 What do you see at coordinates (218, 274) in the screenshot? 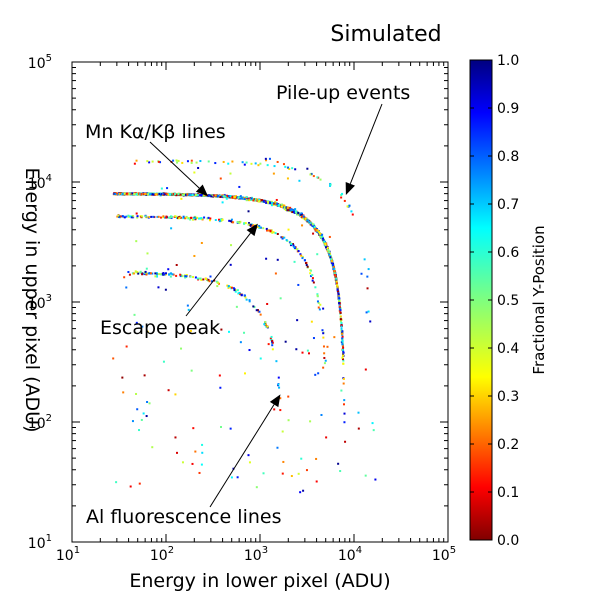
I see `annotation-arrow-line` at bounding box center [218, 274].